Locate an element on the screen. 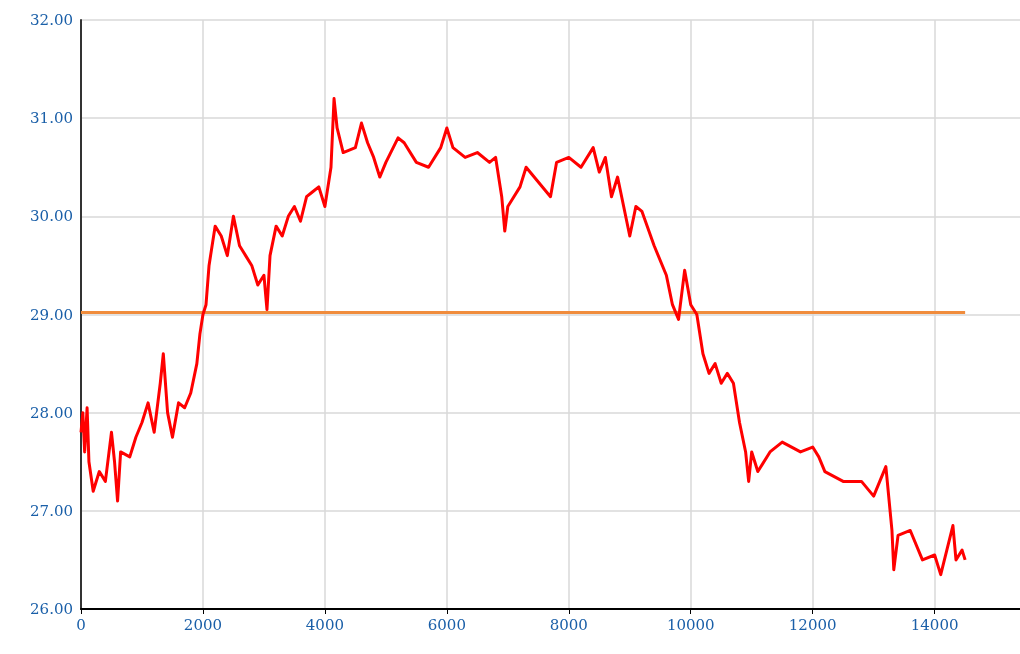 This screenshot has height=654, width=1020. y-tick-label: 30.00 is located at coordinates (51, 216).